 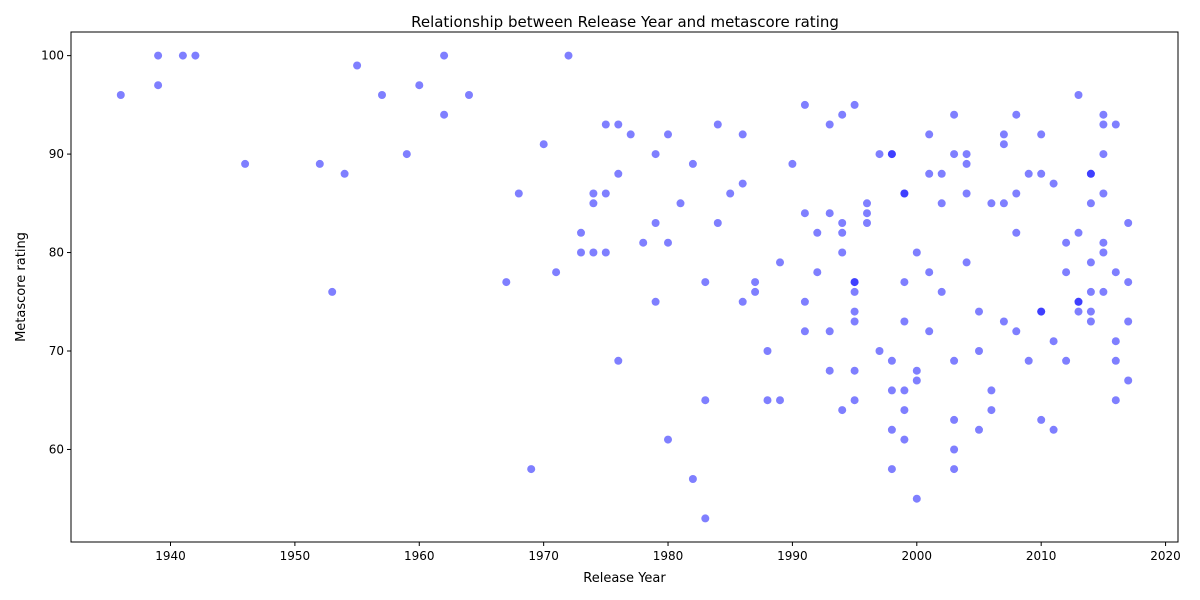 I want to click on x-axis-label: Release Year, so click(x=624, y=578).